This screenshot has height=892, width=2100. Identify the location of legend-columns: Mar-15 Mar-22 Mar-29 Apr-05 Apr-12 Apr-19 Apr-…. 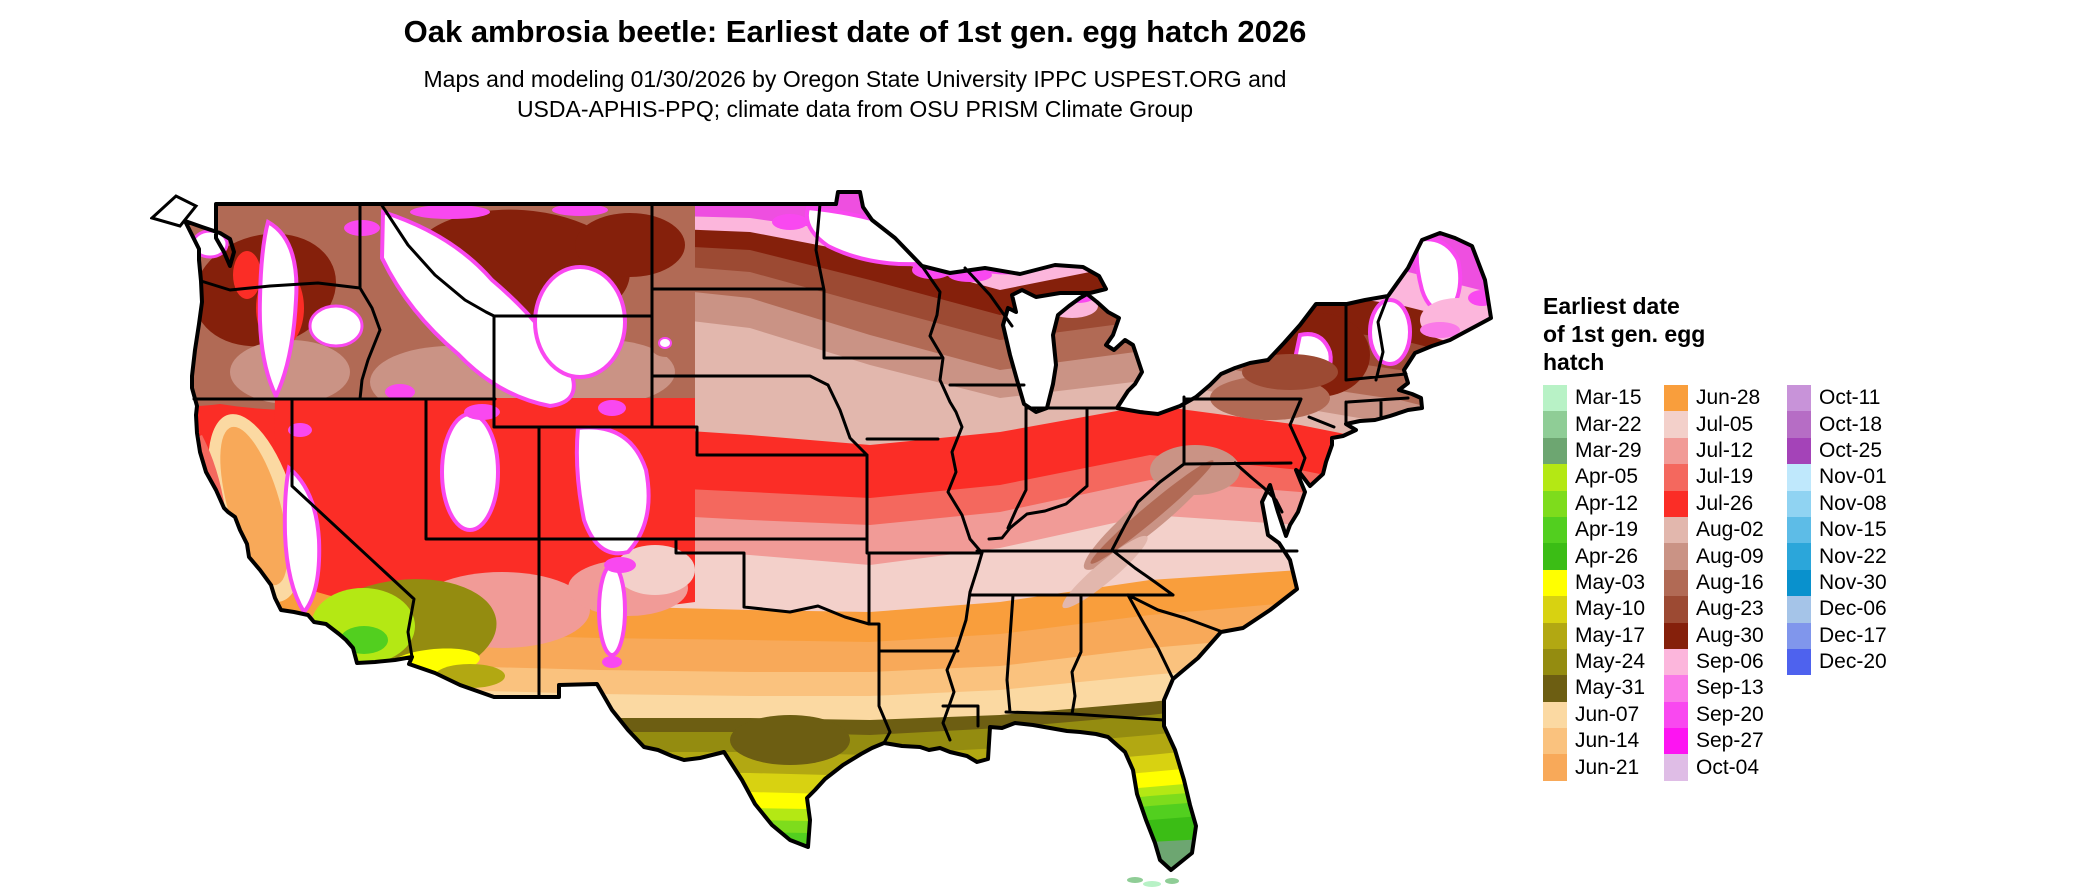
(1715, 583).